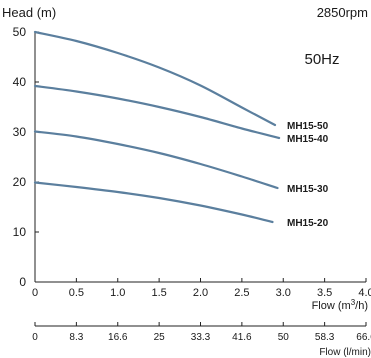 The width and height of the screenshot is (371, 358). What do you see at coordinates (283, 293) in the screenshot?
I see `x-tick-label: 3.0` at bounding box center [283, 293].